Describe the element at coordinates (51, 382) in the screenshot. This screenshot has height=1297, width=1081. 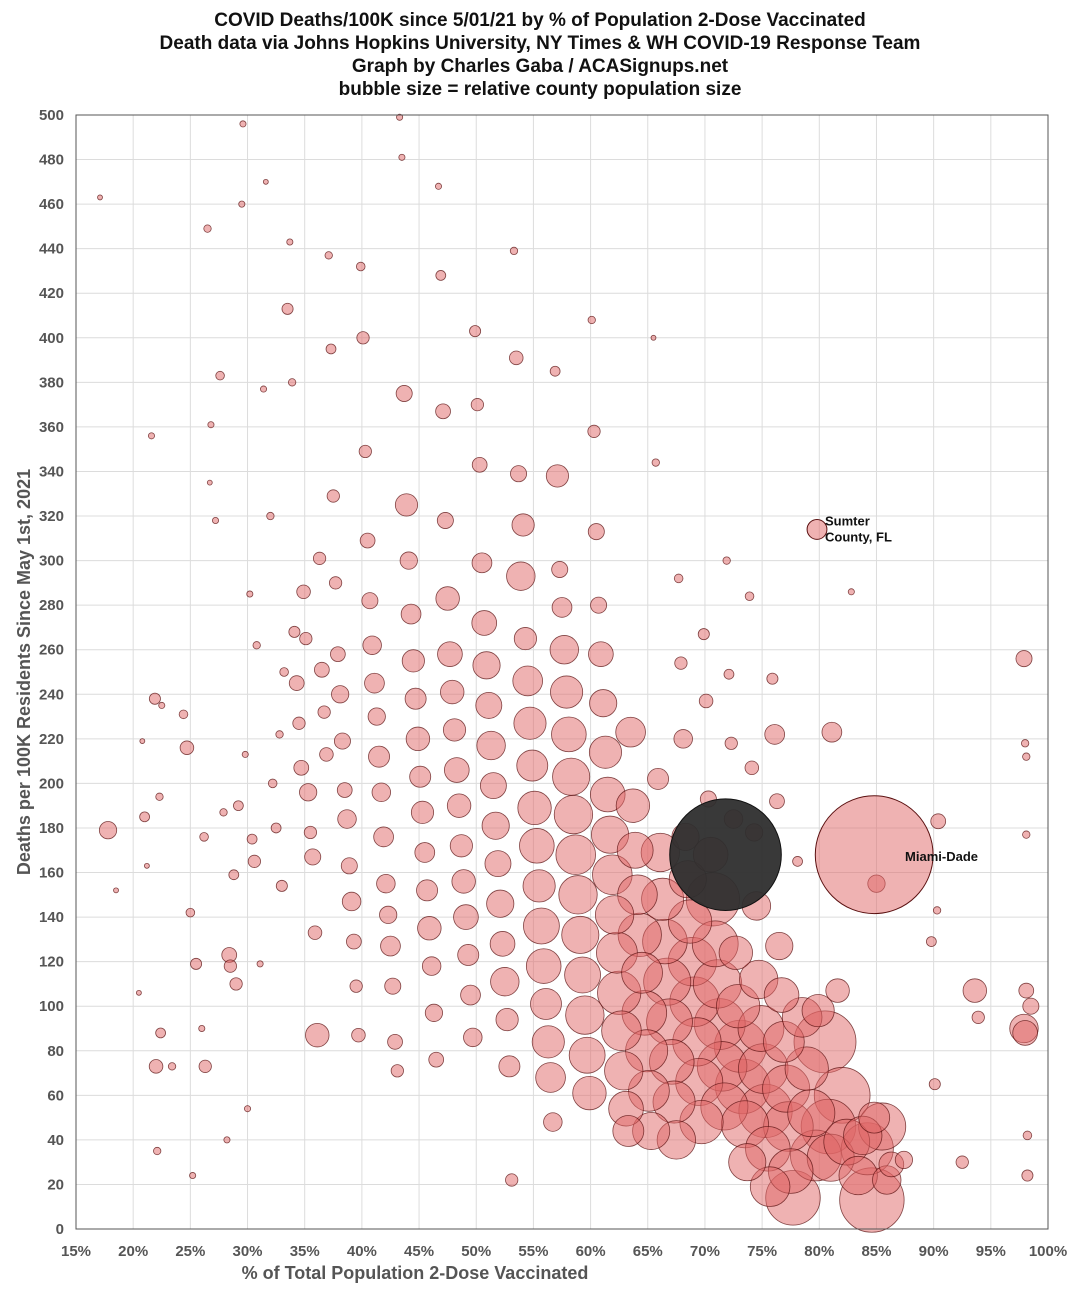
I see `y-tick-label: 380` at that location.